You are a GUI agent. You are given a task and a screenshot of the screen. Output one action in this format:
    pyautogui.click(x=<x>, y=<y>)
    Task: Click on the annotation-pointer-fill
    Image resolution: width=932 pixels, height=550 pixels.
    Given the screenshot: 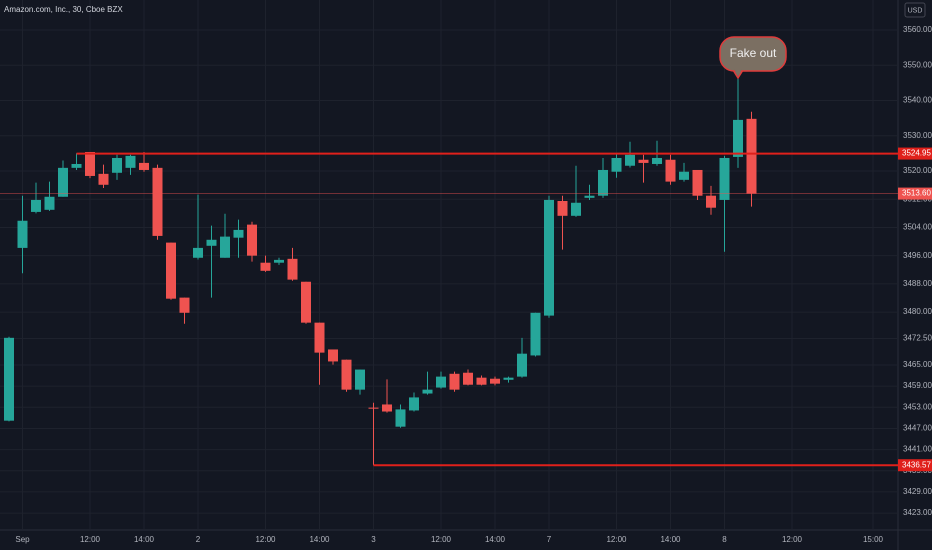 What is the action you would take?
    pyautogui.click(x=738, y=72)
    